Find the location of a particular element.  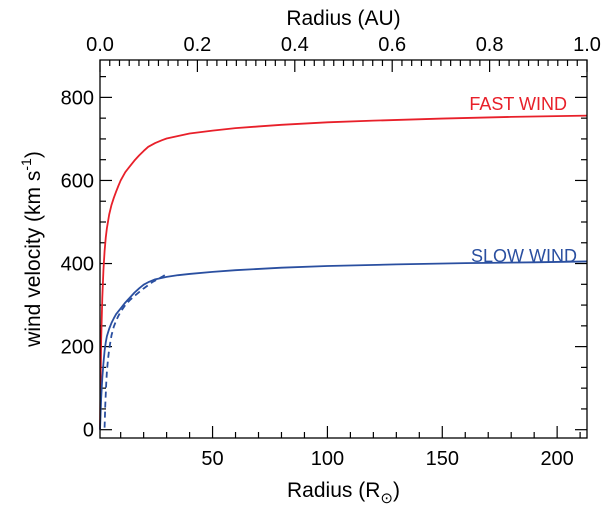

x2-tick-label: 1.0 is located at coordinates (587, 45).